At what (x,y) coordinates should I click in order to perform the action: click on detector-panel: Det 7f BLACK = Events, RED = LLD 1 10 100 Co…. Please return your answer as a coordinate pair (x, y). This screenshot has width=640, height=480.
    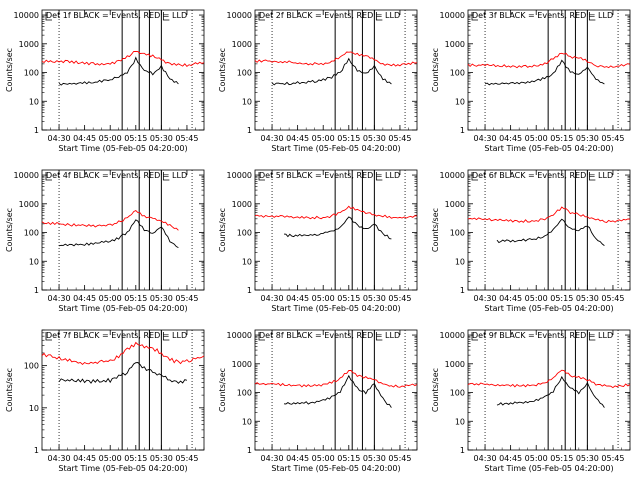
    Looking at the image, I should click on (105, 401).